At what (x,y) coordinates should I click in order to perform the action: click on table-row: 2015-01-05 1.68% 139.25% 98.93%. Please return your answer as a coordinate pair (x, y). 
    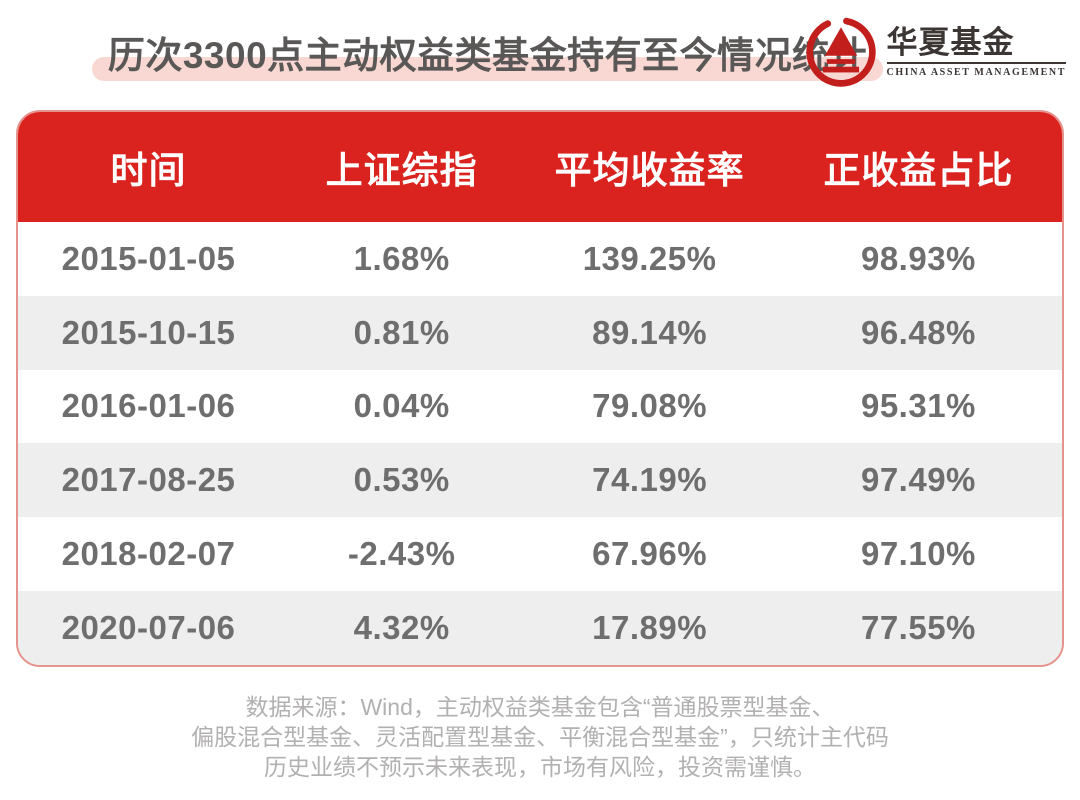
    Looking at the image, I should click on (540, 259).